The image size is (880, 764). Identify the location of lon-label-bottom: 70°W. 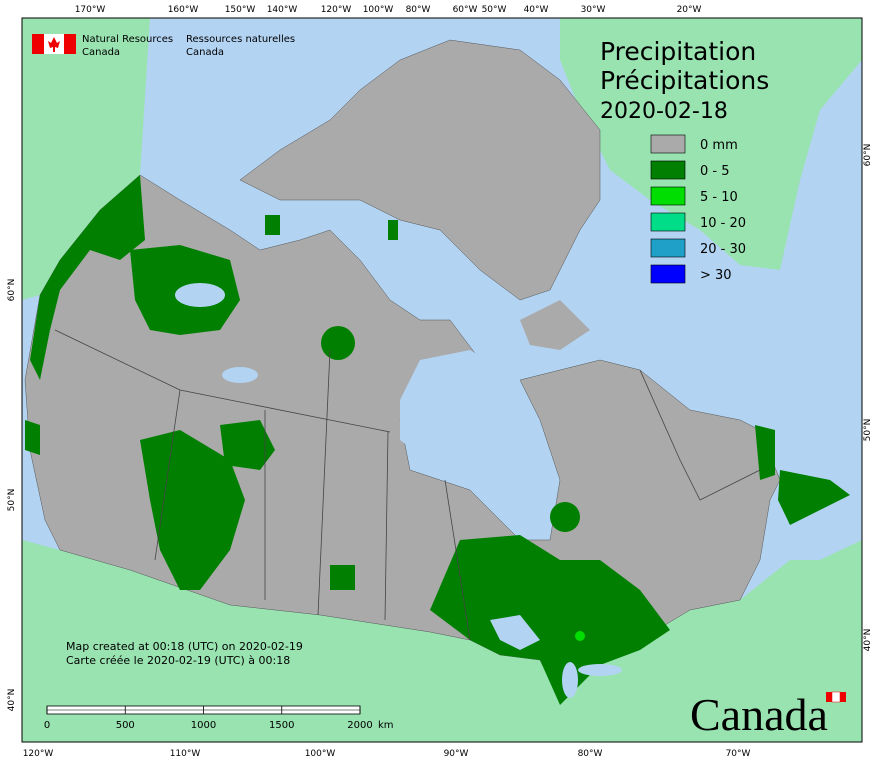
(738, 754).